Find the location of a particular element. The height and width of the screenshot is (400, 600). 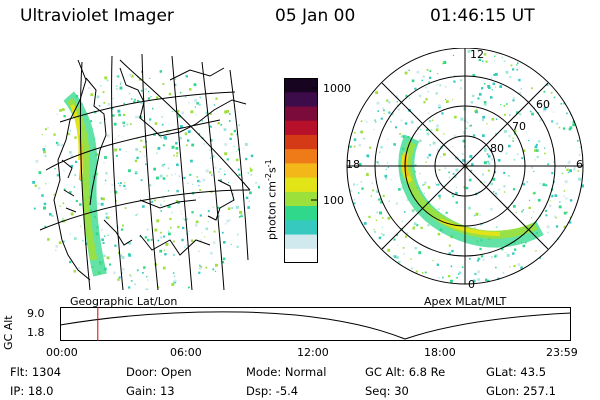

time-label: 01:46:15 UT is located at coordinates (482, 16).